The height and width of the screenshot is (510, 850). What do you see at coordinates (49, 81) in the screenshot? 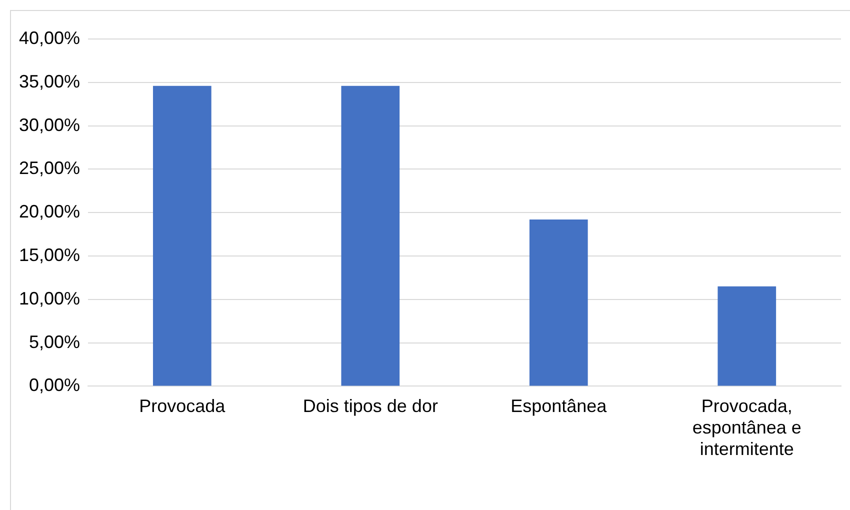
I see `y-tick-label: 35,00%` at bounding box center [49, 81].